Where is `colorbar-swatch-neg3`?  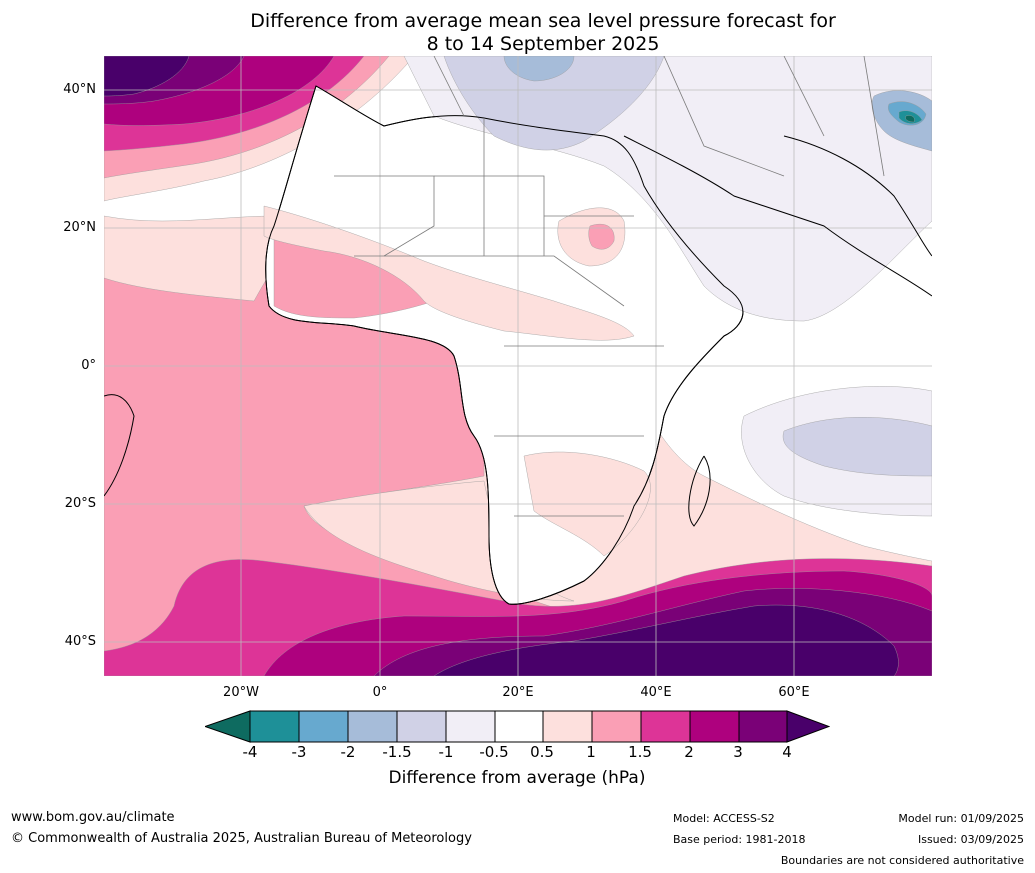 colorbar-swatch-neg3 is located at coordinates (323, 726).